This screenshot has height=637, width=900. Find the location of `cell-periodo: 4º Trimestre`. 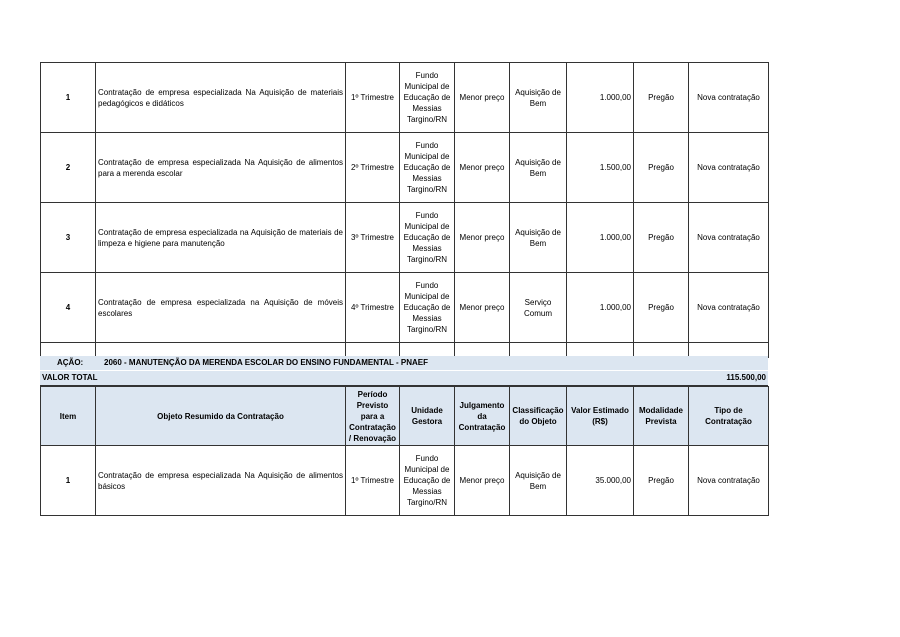

cell-periodo: 4º Trimestre is located at coordinates (372, 307).